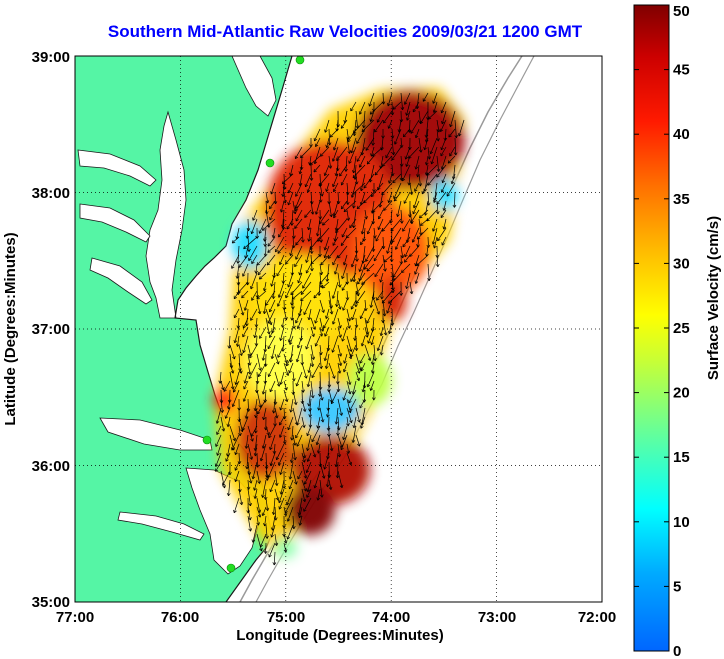 The width and height of the screenshot is (724, 659). I want to click on colorbar-tick-label: 50, so click(681, 11).